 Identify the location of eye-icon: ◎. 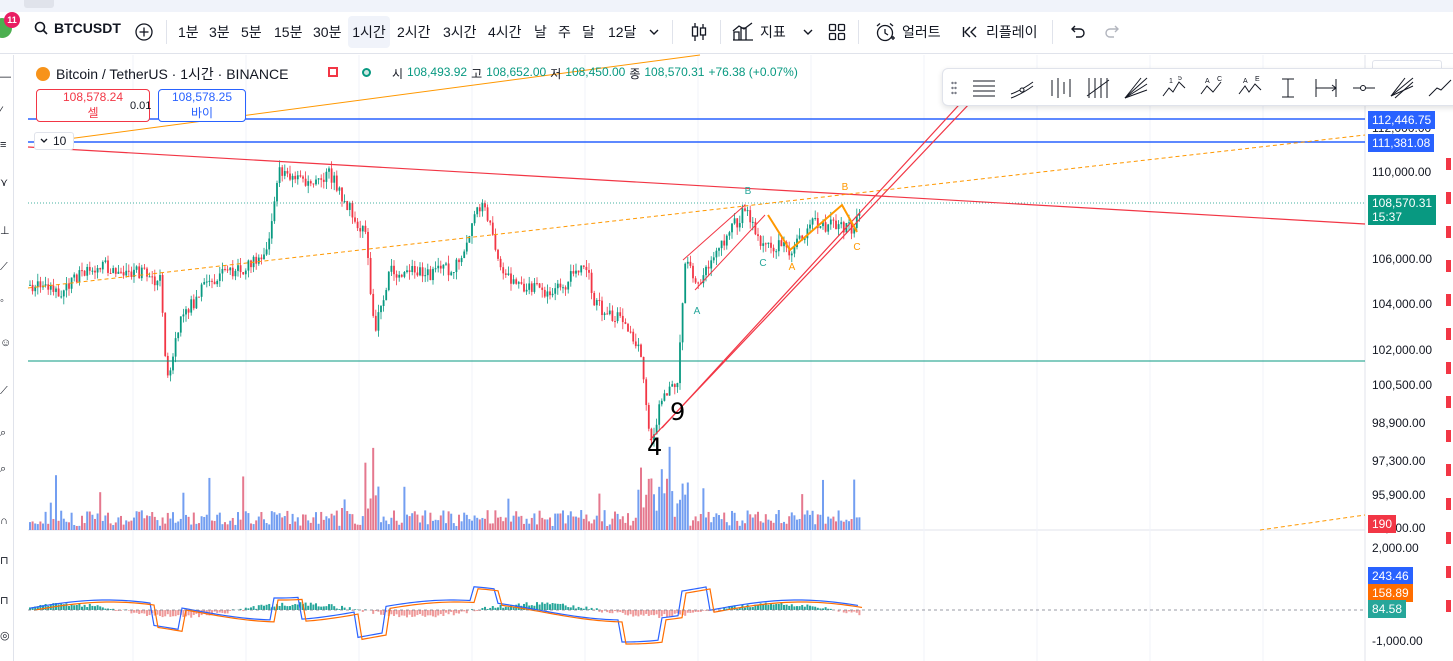
(5, 636).